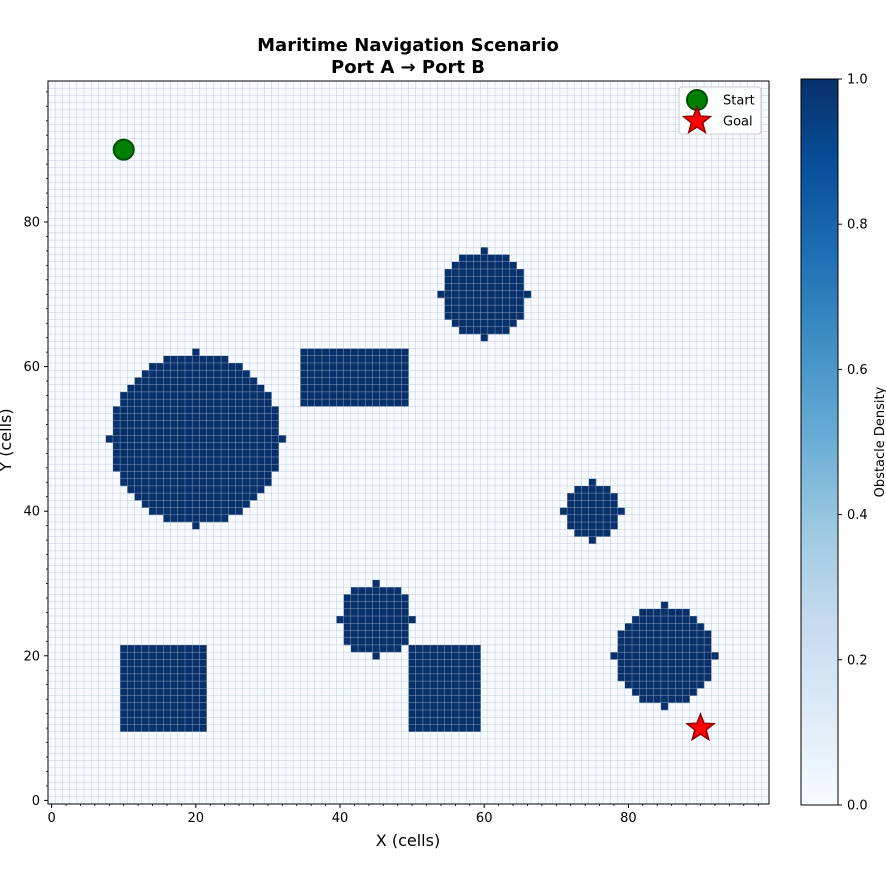 The height and width of the screenshot is (884, 886). I want to click on x-tick-label: 20, so click(196, 818).